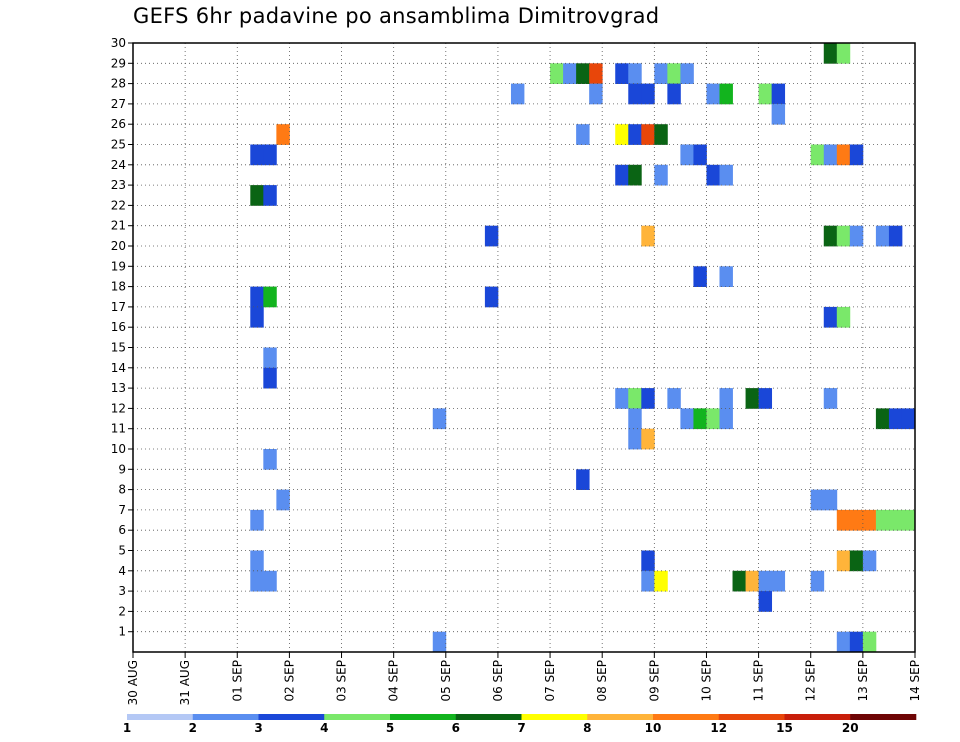 The width and height of the screenshot is (960, 742). What do you see at coordinates (118, 226) in the screenshot?
I see `y-tick-label: 21` at bounding box center [118, 226].